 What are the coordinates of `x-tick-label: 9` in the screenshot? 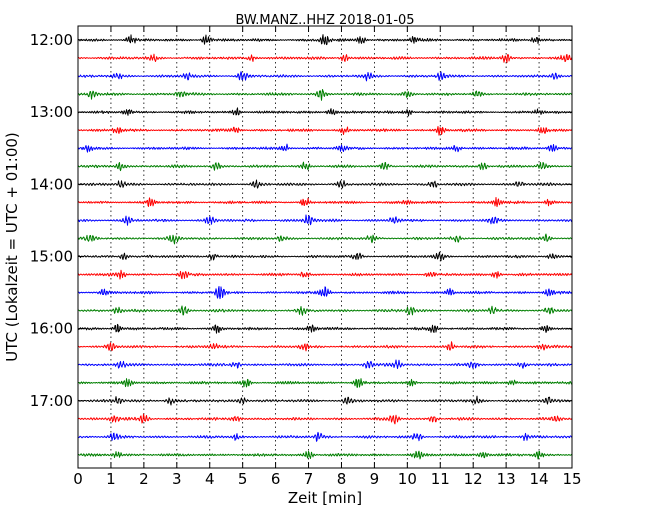 It's located at (375, 479).